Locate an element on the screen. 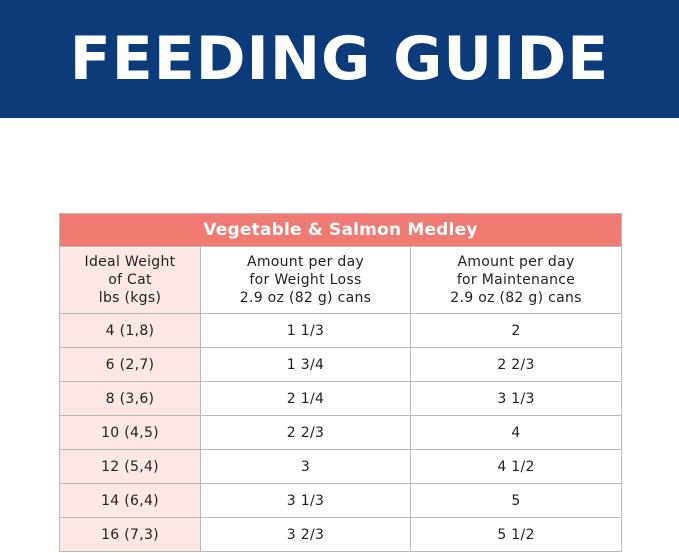 The image size is (679, 553). column-header-weight: Ideal Weight of Cat lbs (kgs) is located at coordinates (130, 280).